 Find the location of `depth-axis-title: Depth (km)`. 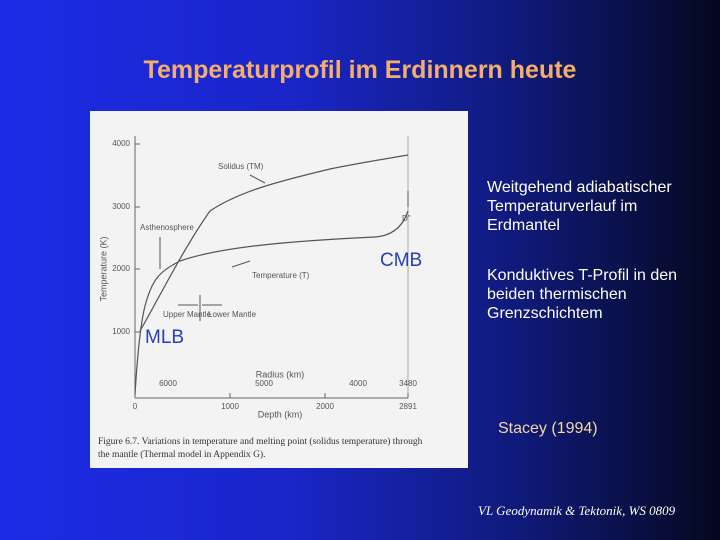

depth-axis-title: Depth (km) is located at coordinates (280, 414).